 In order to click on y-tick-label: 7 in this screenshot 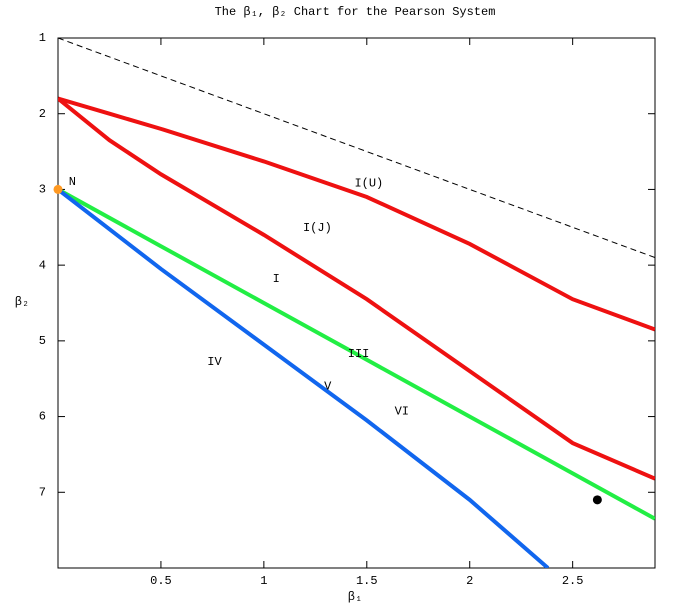, I will do `click(42, 492)`.